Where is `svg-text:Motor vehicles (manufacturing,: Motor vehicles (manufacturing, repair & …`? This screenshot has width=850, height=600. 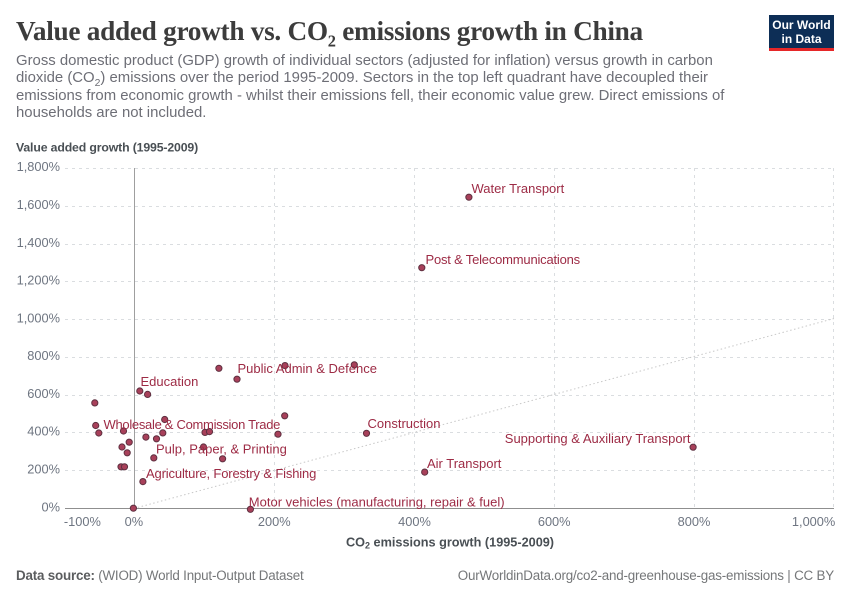
svg-text:Motor vehicles (manufacturing,: Motor vehicles (manufacturing, repair & … is located at coordinates (377, 502).